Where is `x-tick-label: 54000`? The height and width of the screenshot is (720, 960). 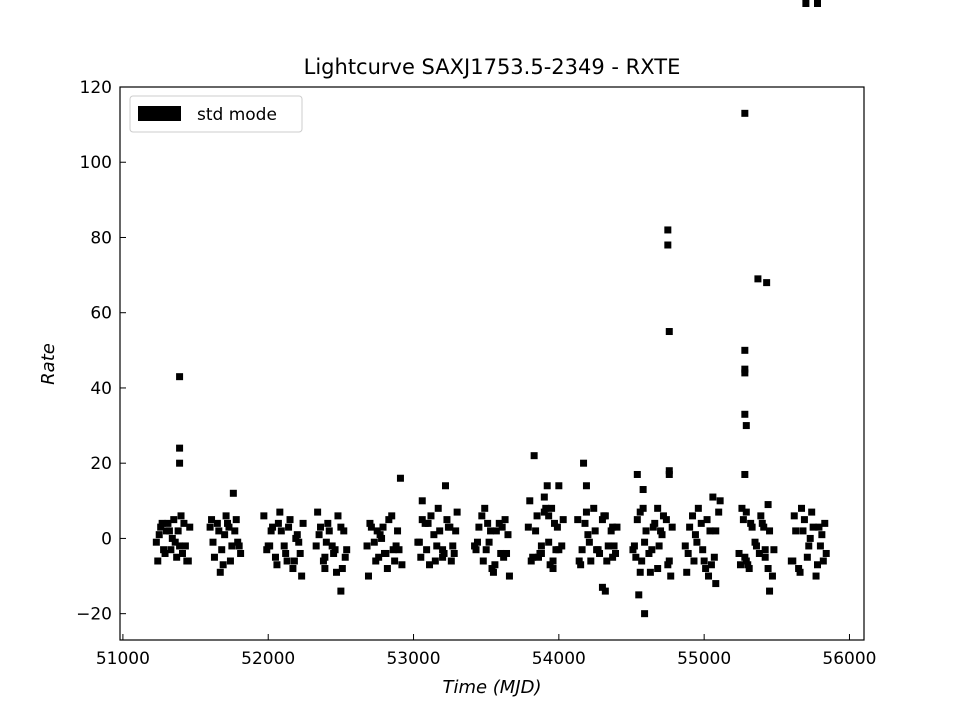
x-tick-label: 54000 is located at coordinates (559, 659).